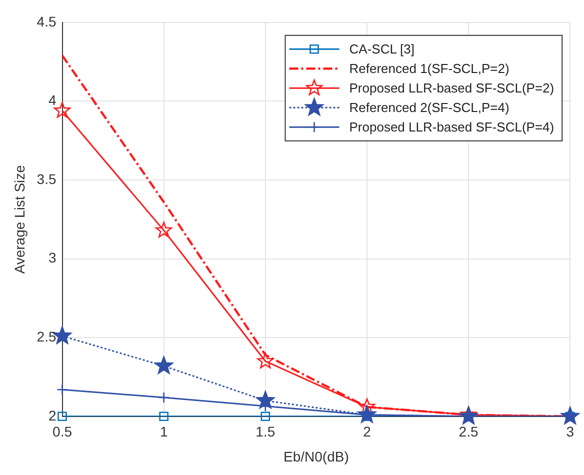  I want to click on legend-label: Referenced 1(SF-SCL,P=2), so click(429, 68).